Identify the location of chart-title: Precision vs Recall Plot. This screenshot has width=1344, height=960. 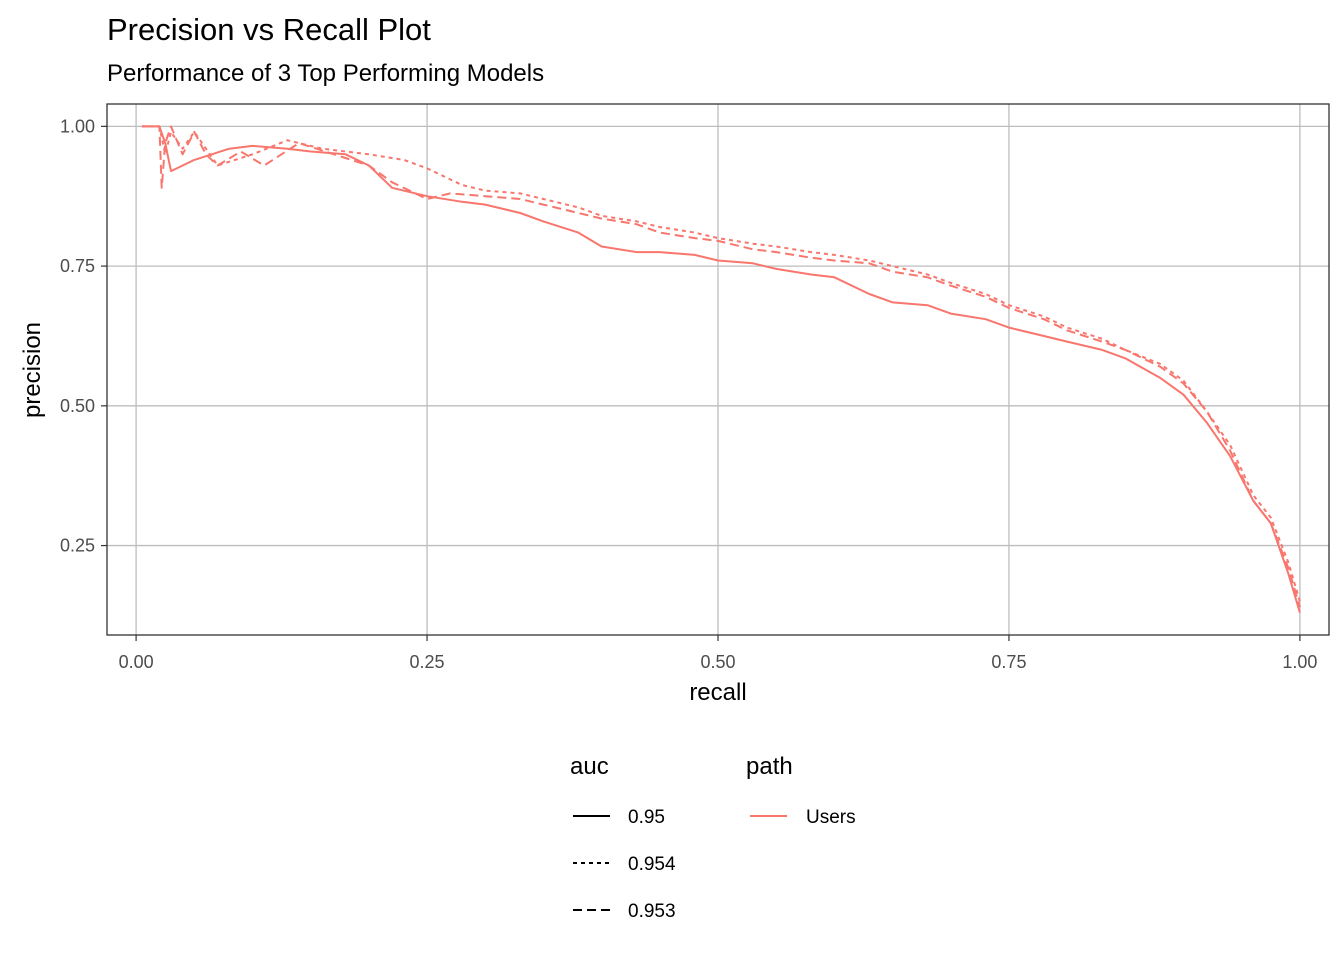
(269, 29).